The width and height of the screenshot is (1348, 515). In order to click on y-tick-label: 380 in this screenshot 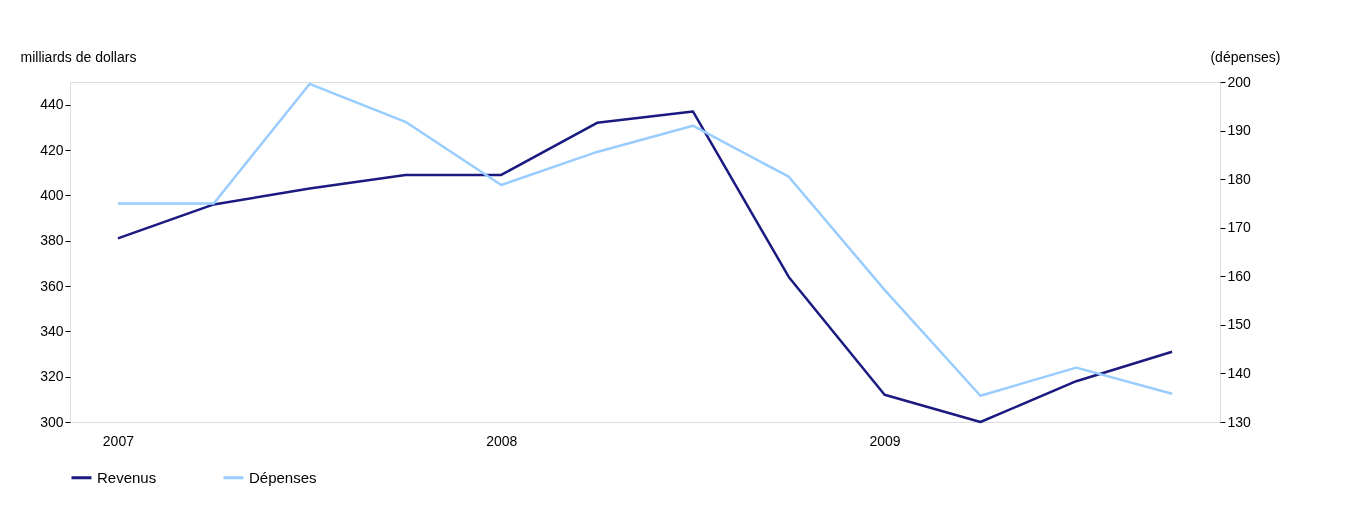, I will do `click(52, 240)`.